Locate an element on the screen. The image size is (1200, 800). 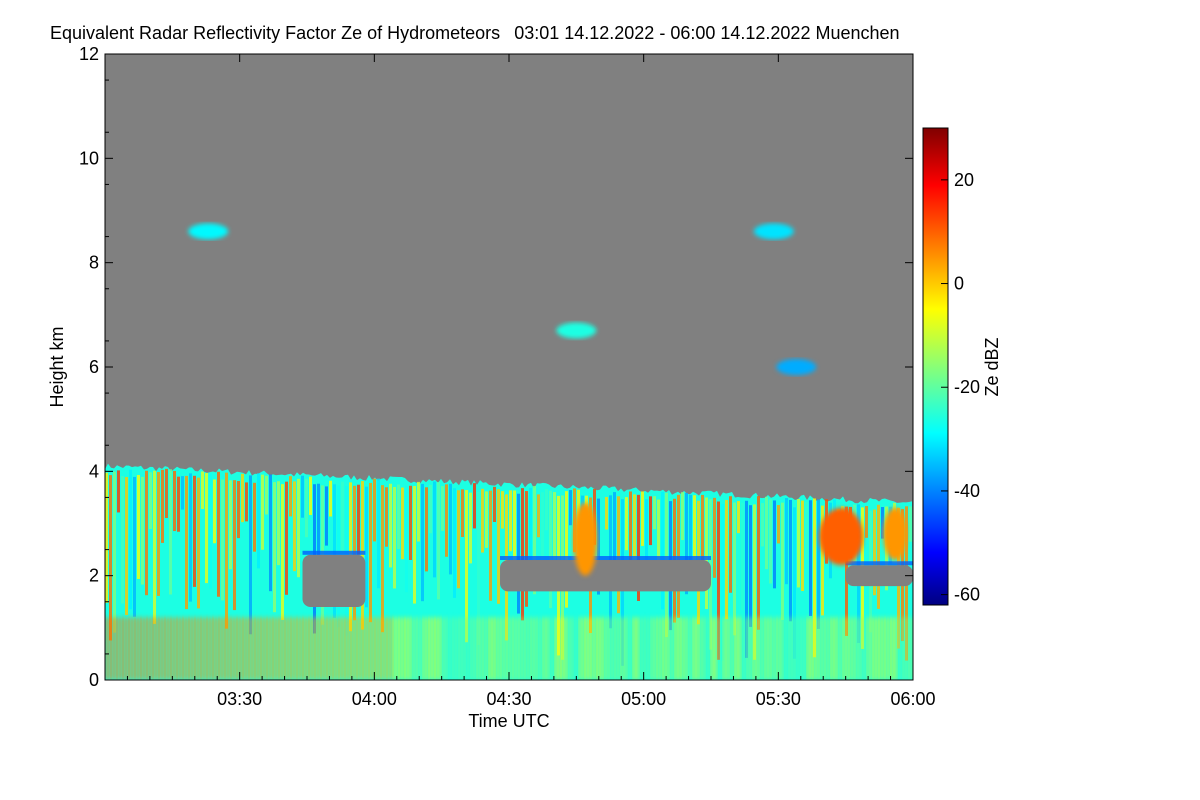
y-tick-label: 6 is located at coordinates (94, 367).